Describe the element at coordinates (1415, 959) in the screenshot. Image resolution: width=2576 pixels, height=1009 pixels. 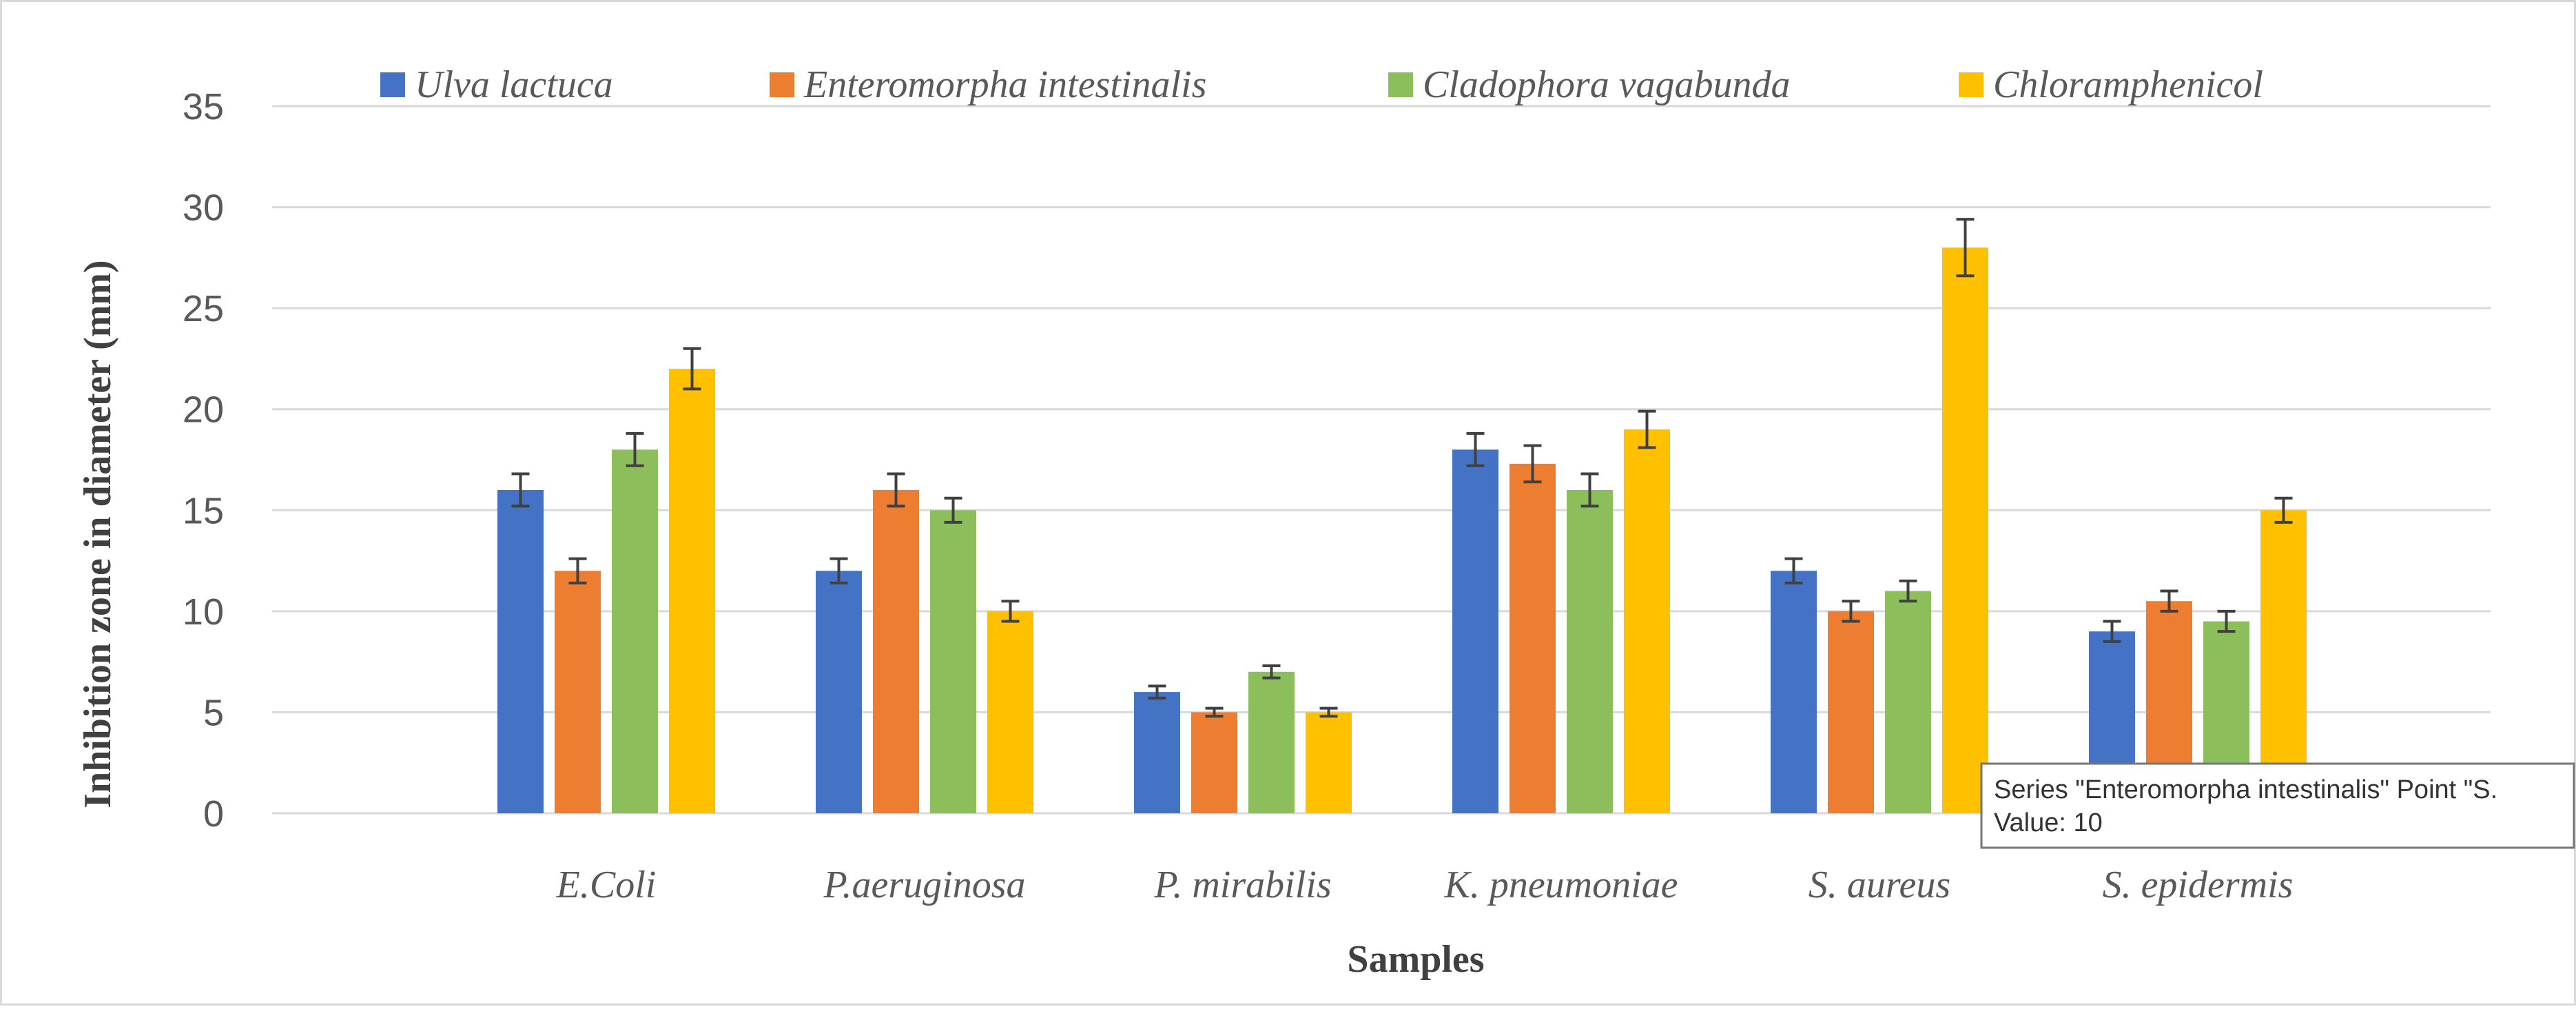
I see `x-axis-title: Samples` at that location.